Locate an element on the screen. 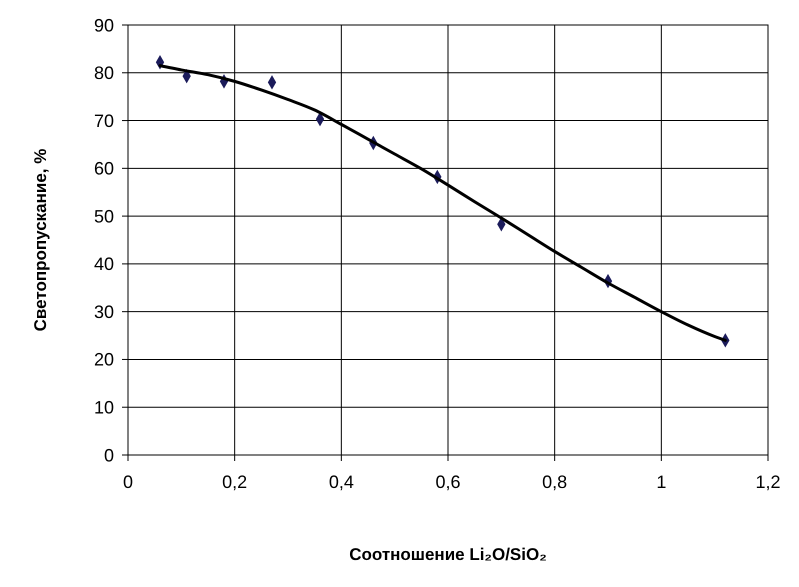 The height and width of the screenshot is (587, 799). x-tick-label: 1 is located at coordinates (661, 482).